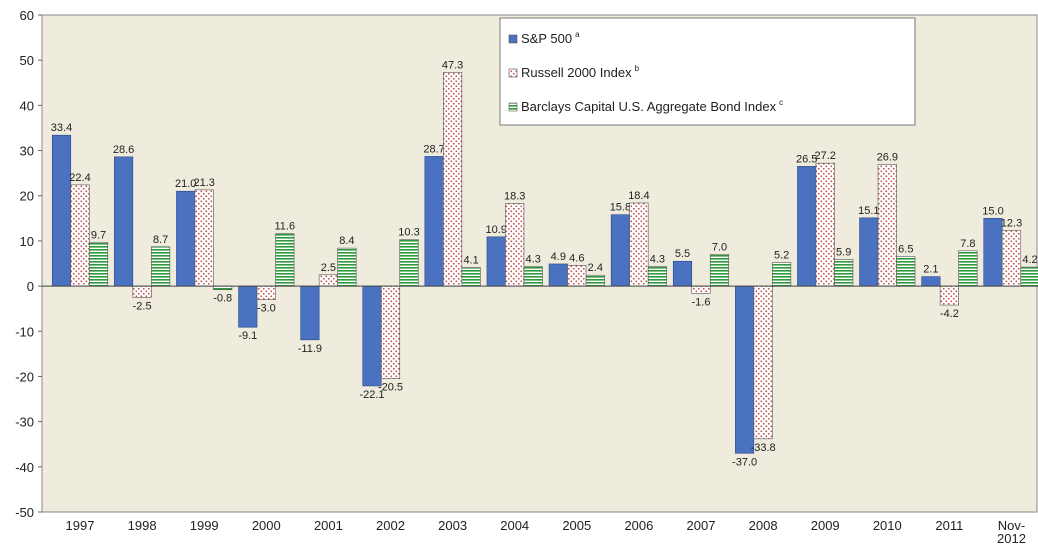 This screenshot has height=560, width=1038. What do you see at coordinates (949, 525) in the screenshot?
I see `x-tick-label: 2011` at bounding box center [949, 525].